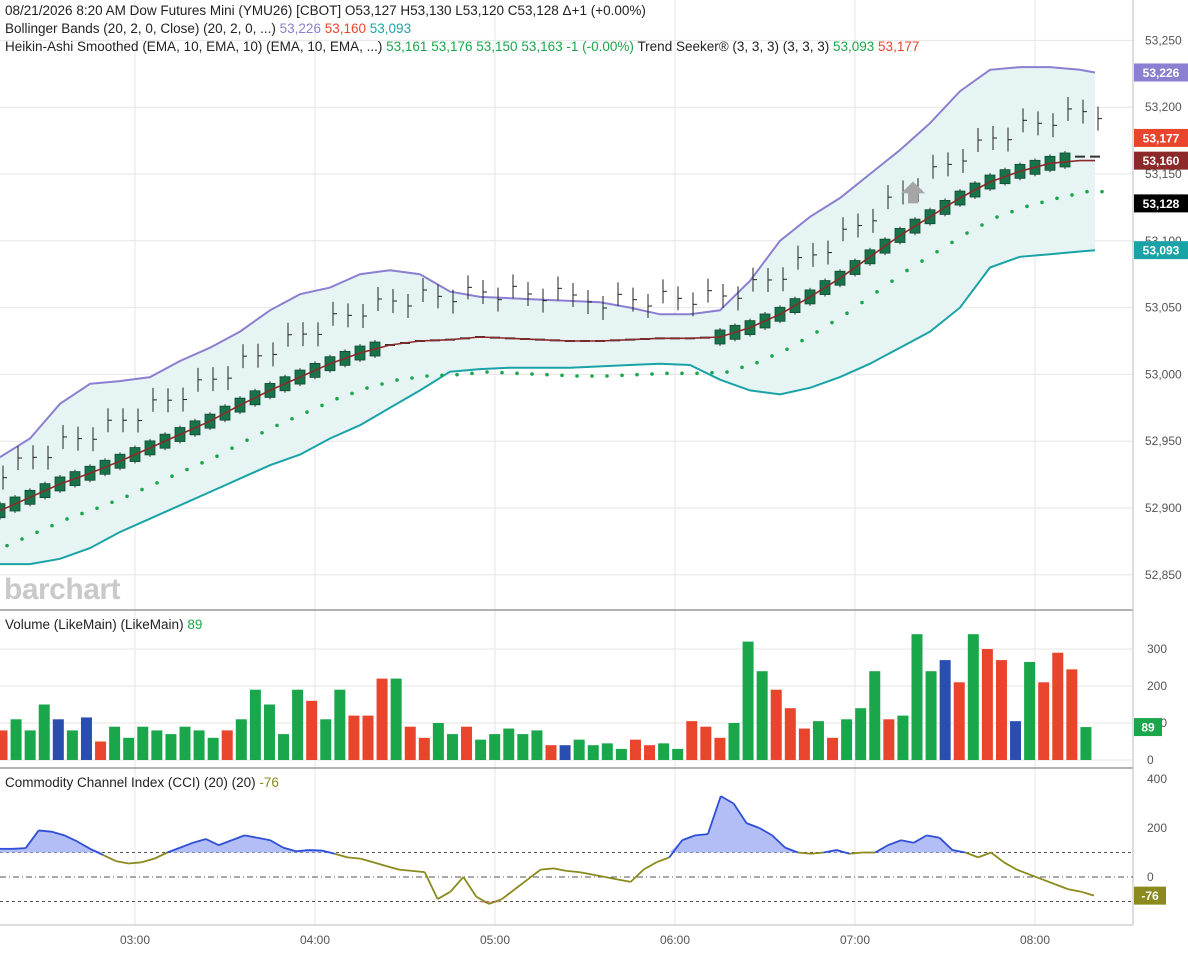 Image resolution: width=1188 pixels, height=953 pixels. I want to click on trend-seeker-badge-label: 53,177, so click(1161, 138).